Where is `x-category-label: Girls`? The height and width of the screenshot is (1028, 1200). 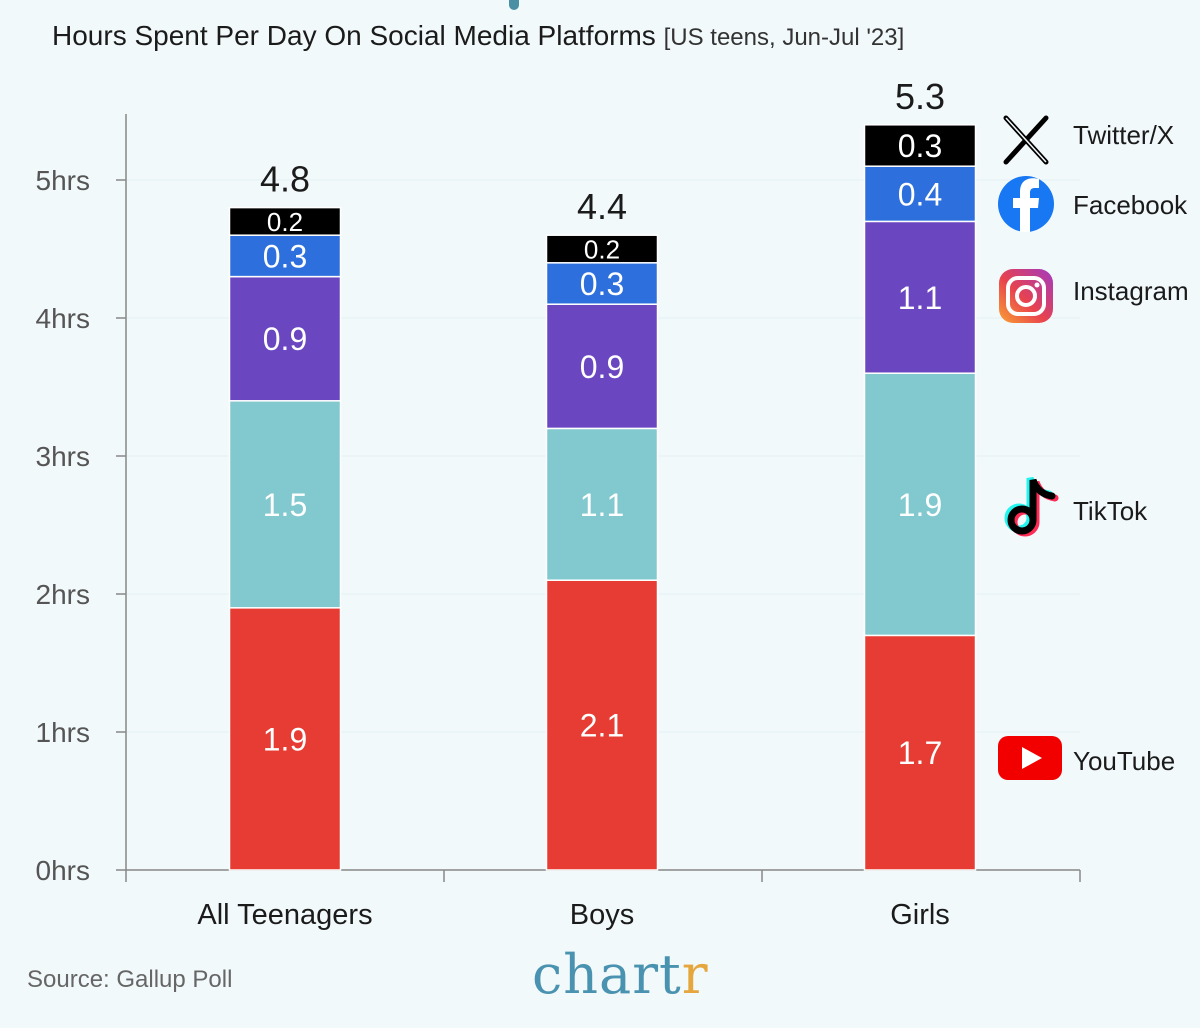
x-category-label: Girls is located at coordinates (920, 915).